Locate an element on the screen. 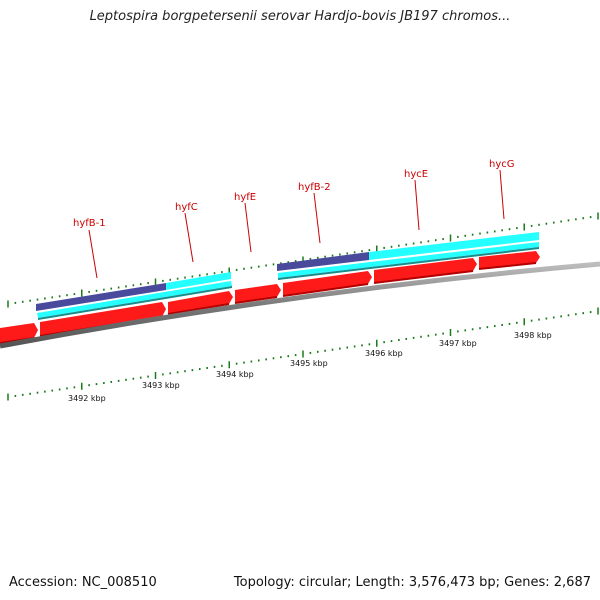 This screenshot has width=600, height=600. gene-label-hyfB-1: hyfB-1 is located at coordinates (89, 223).